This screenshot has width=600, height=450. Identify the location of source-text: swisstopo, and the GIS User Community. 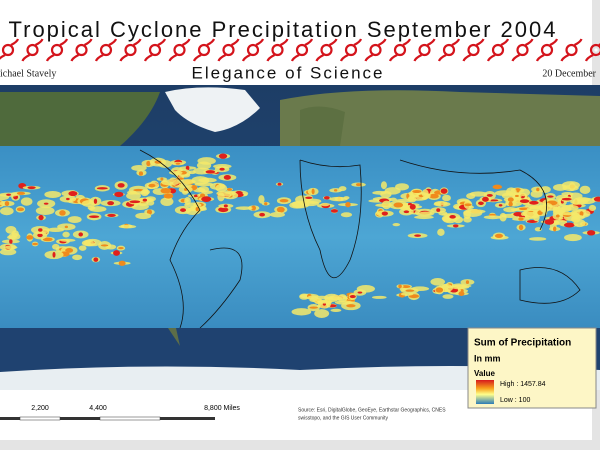
(343, 418).